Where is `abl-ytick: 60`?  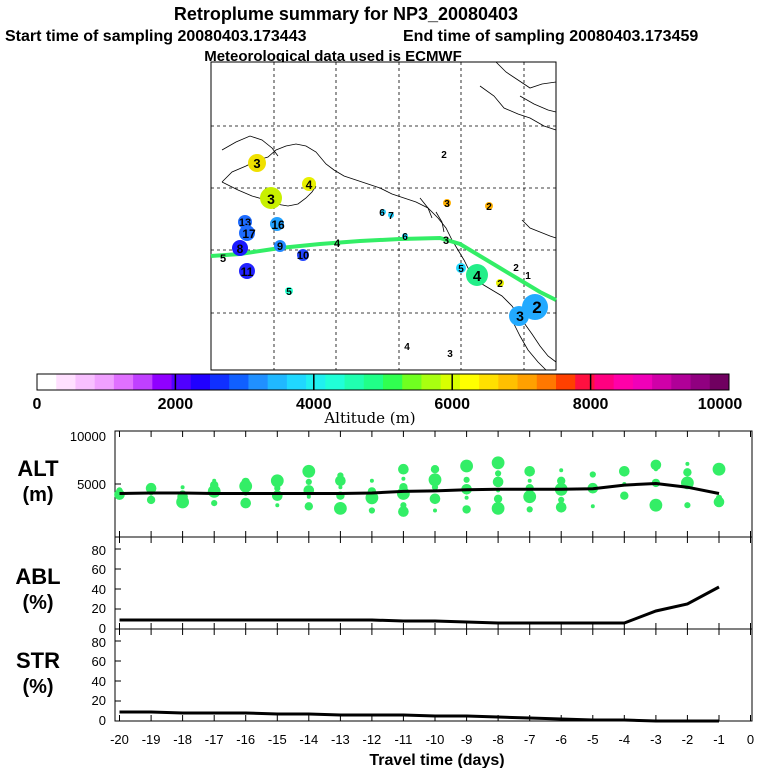 abl-ytick: 60 is located at coordinates (99, 569).